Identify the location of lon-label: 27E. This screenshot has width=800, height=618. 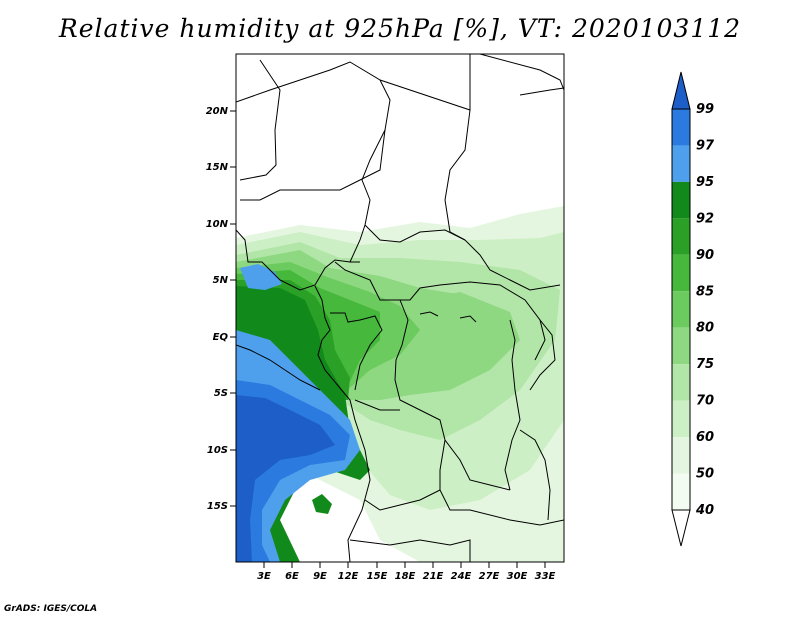
(489, 576).